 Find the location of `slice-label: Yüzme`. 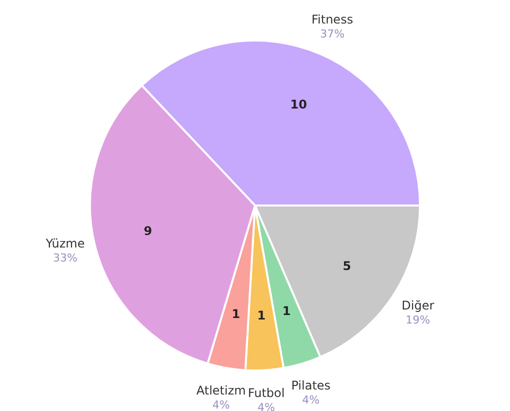

slice-label: Yüzme is located at coordinates (64, 243).